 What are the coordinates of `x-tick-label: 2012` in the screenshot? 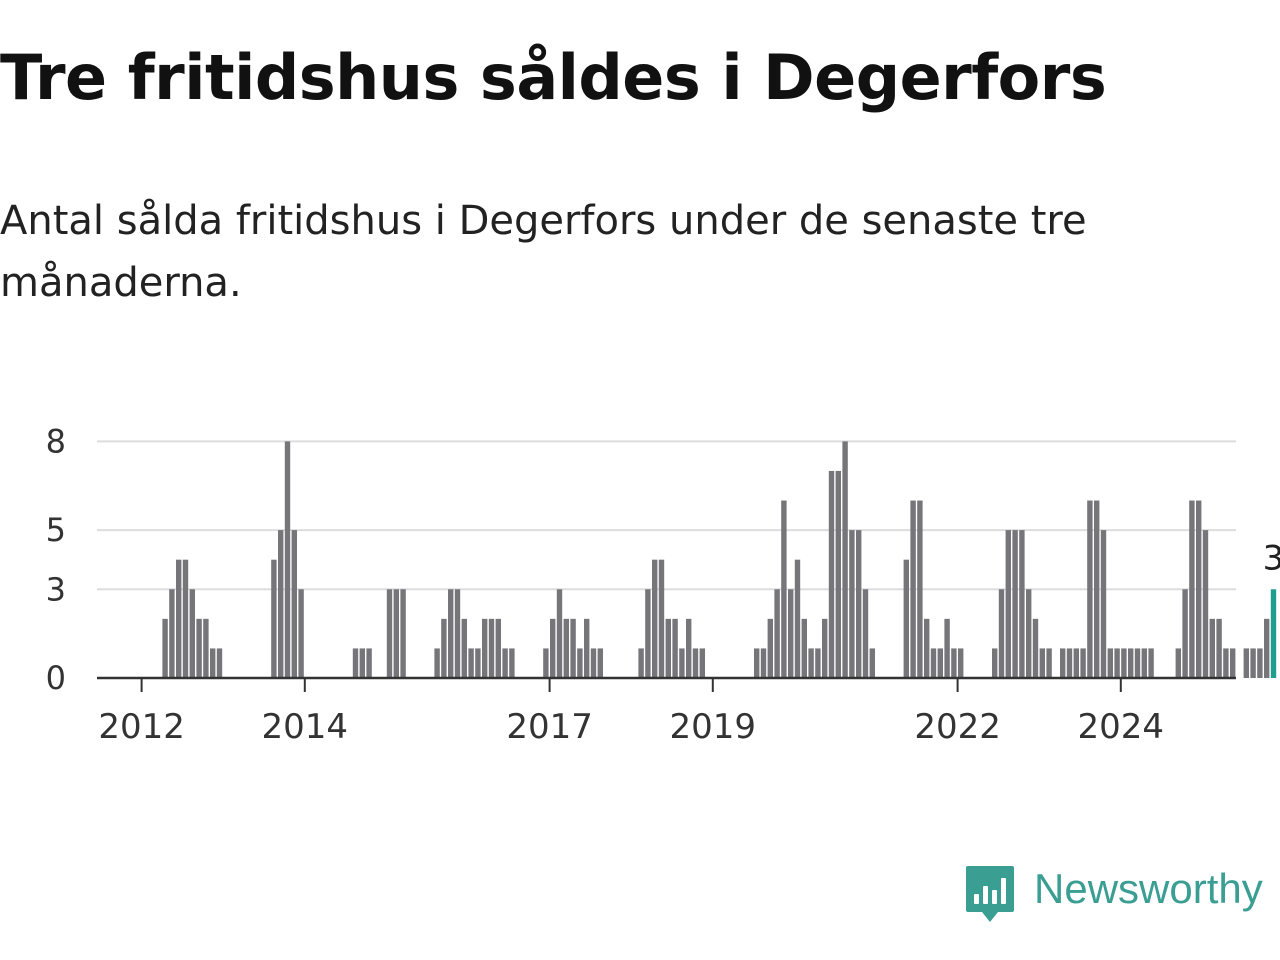 It's located at (141, 727).